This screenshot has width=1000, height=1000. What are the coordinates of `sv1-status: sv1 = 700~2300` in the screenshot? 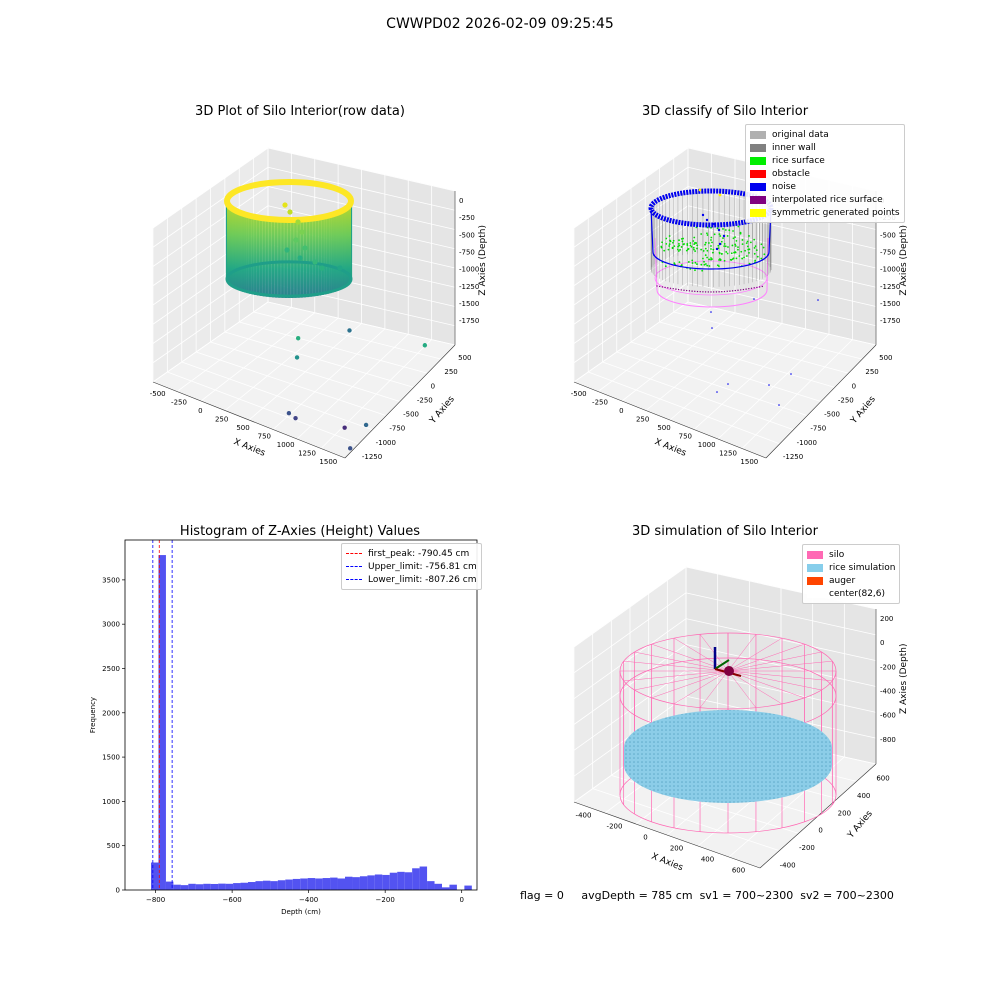 It's located at (746, 895).